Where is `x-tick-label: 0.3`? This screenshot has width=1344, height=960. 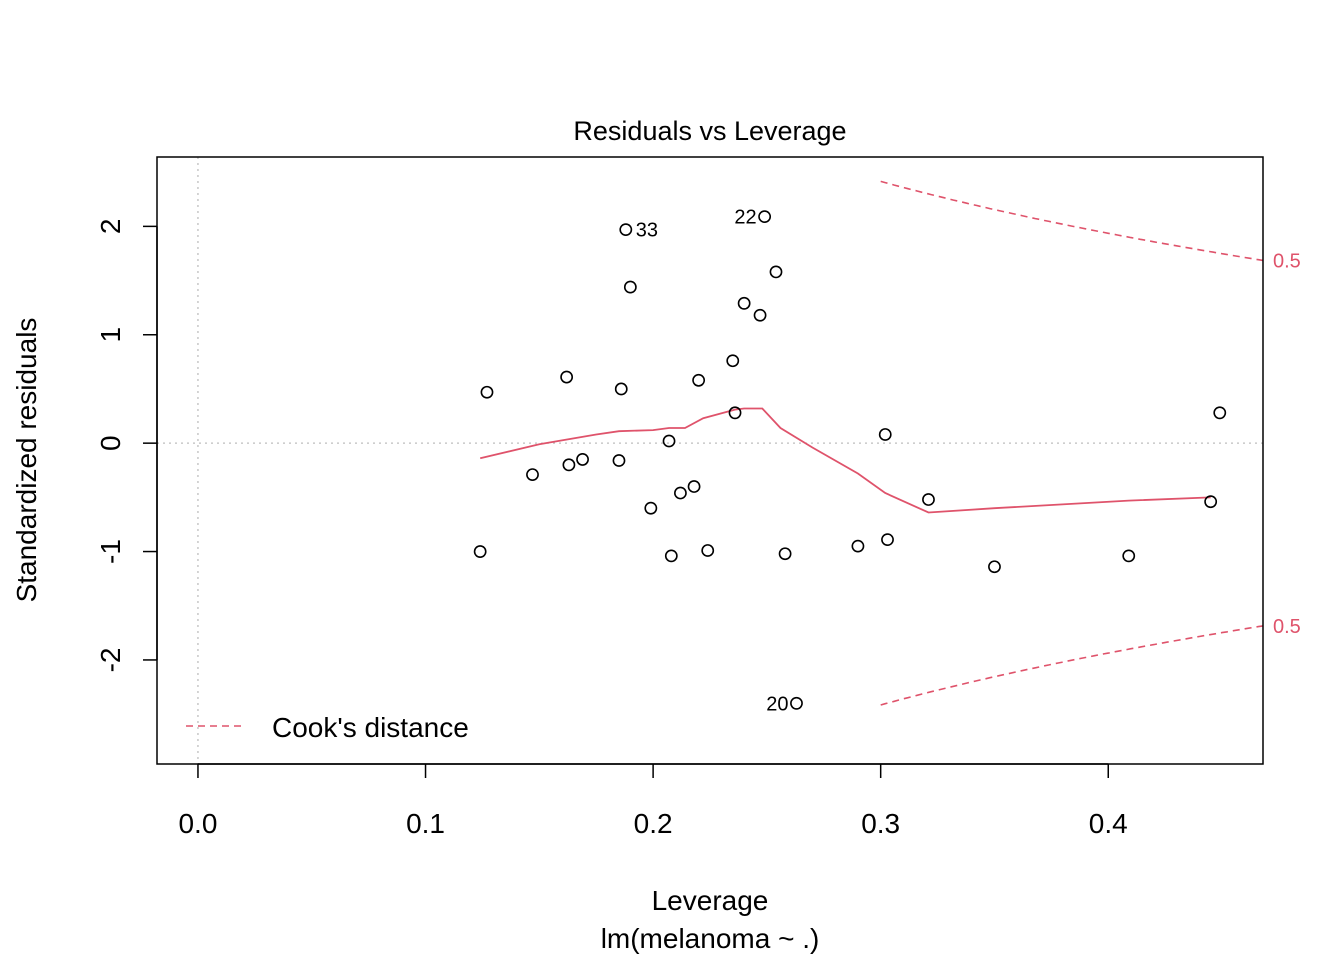 x-tick-label: 0.3 is located at coordinates (880, 823).